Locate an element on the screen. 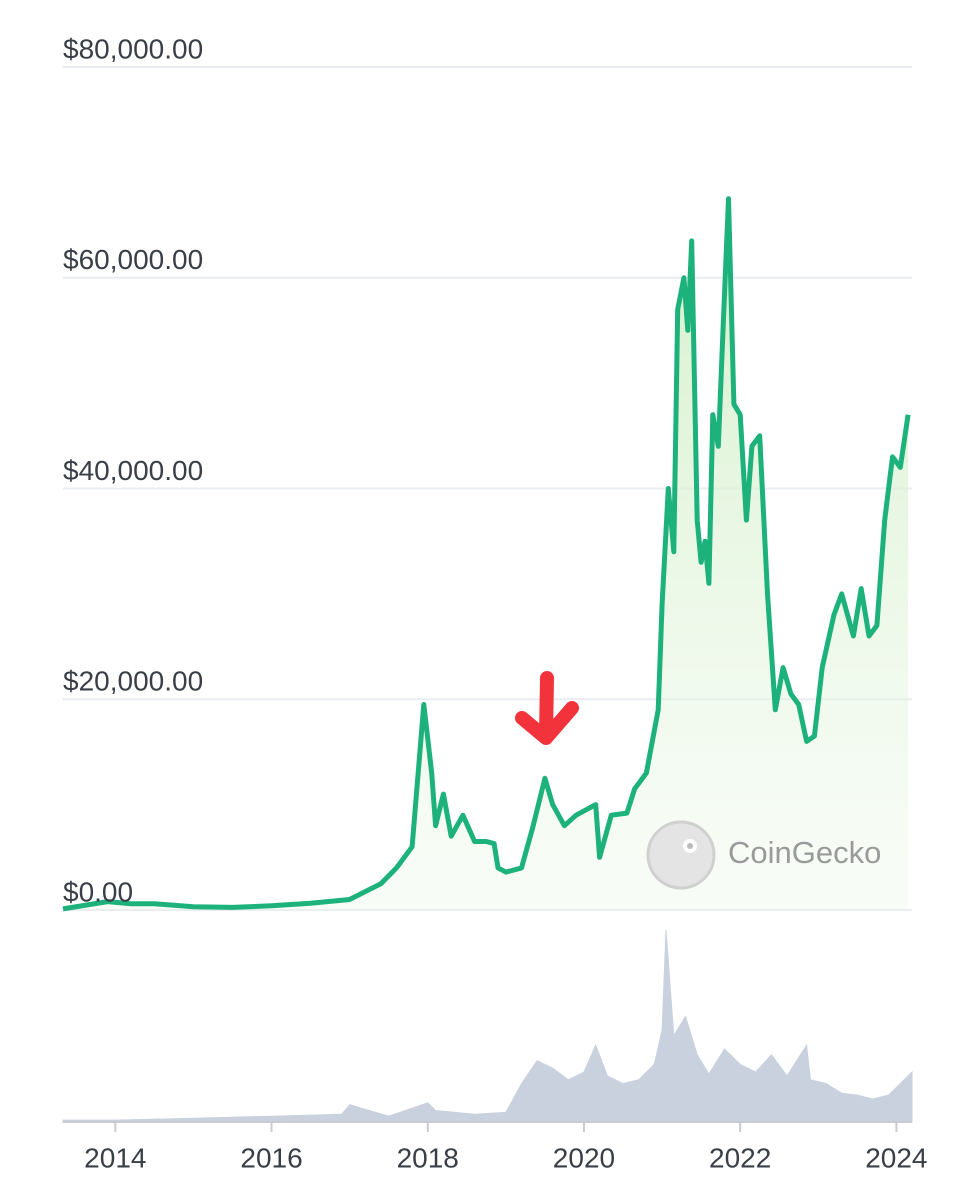 This screenshot has width=977, height=1200. x-tick-label: 2020 is located at coordinates (584, 1157).